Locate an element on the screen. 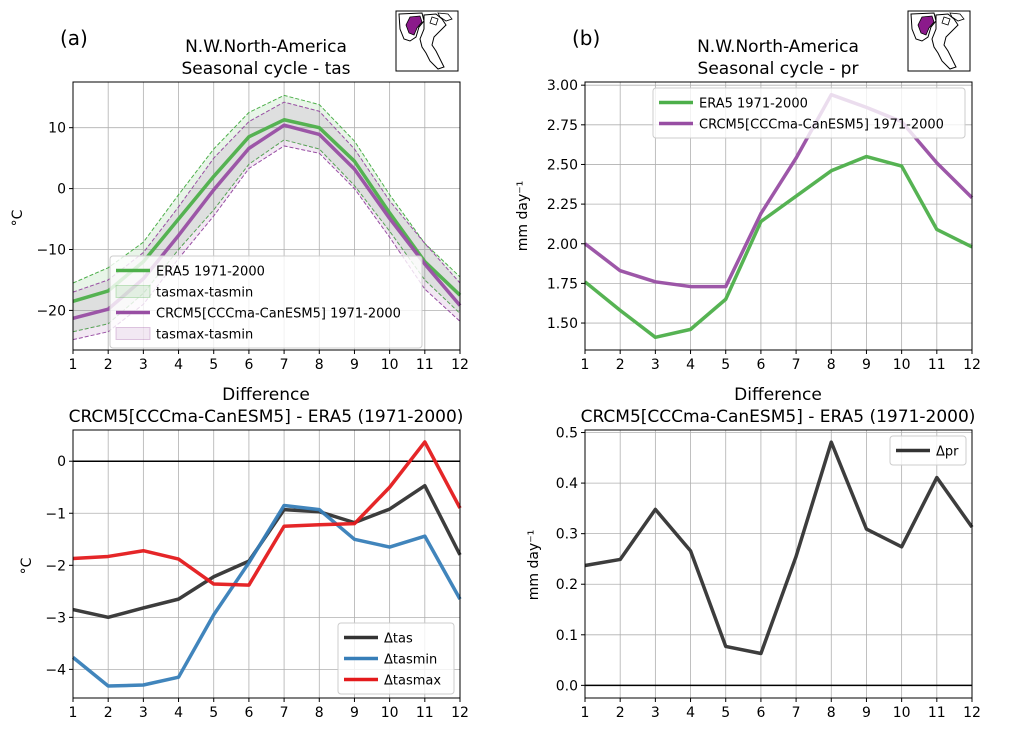 Image resolution: width=1013 pixels, height=733 pixels. y-tick-label: 0.5 is located at coordinates (567, 434).